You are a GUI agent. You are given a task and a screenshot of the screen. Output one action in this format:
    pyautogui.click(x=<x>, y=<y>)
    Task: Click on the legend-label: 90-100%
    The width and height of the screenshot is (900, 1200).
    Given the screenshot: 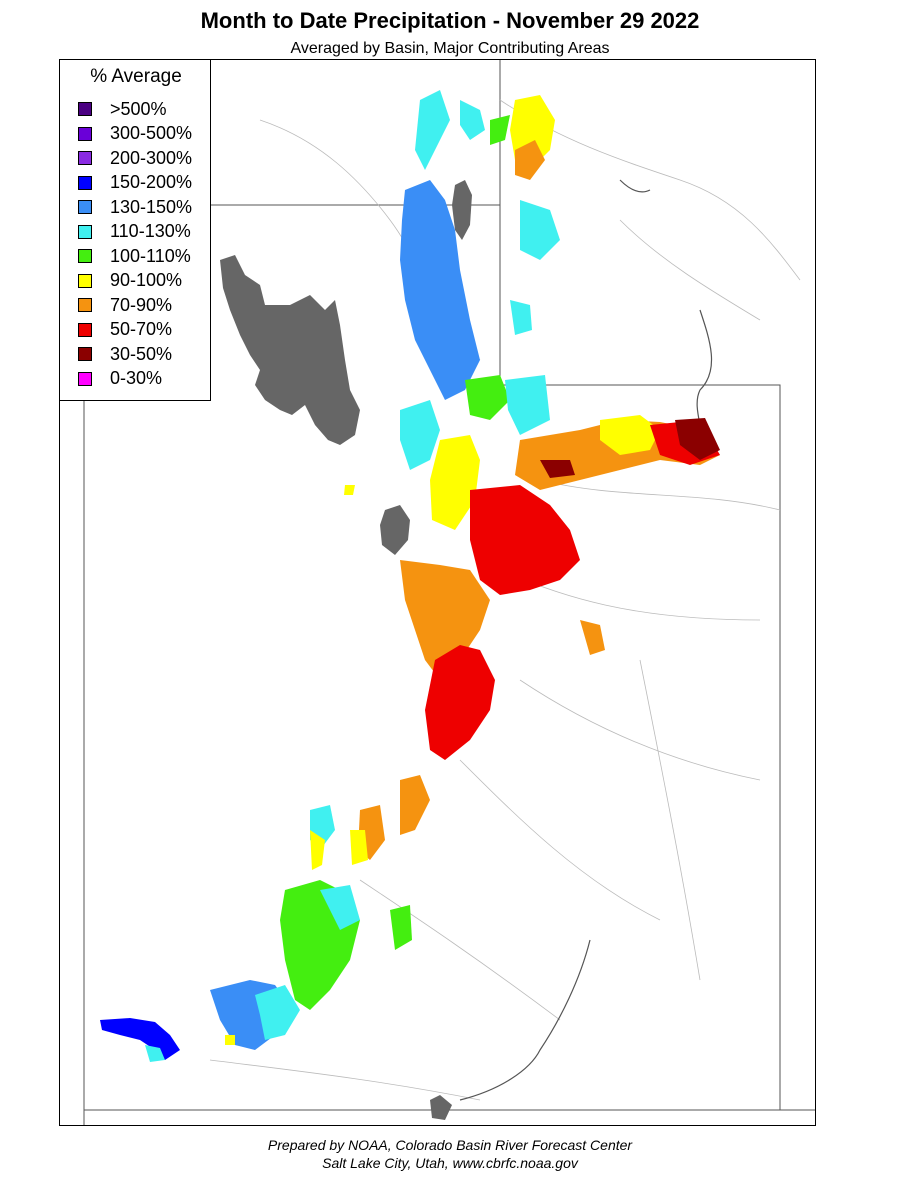 What is the action you would take?
    pyautogui.click(x=146, y=280)
    